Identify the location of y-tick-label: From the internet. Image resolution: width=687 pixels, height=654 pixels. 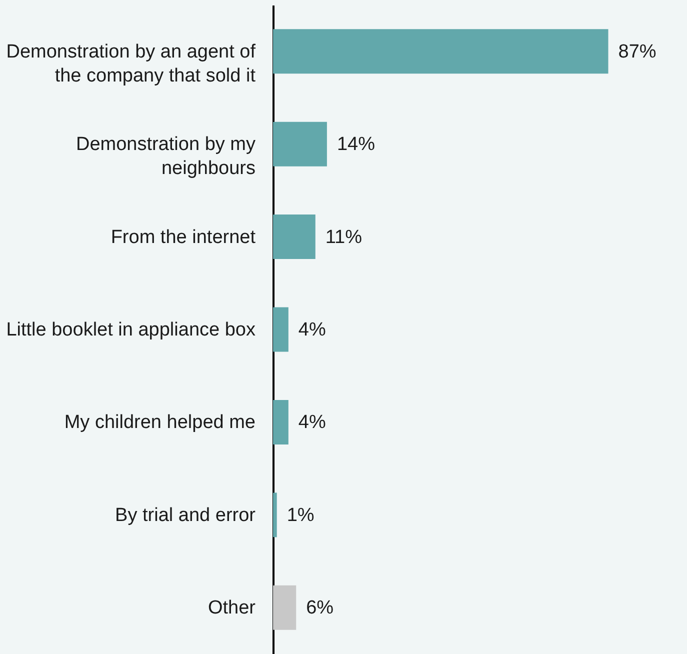
(183, 237).